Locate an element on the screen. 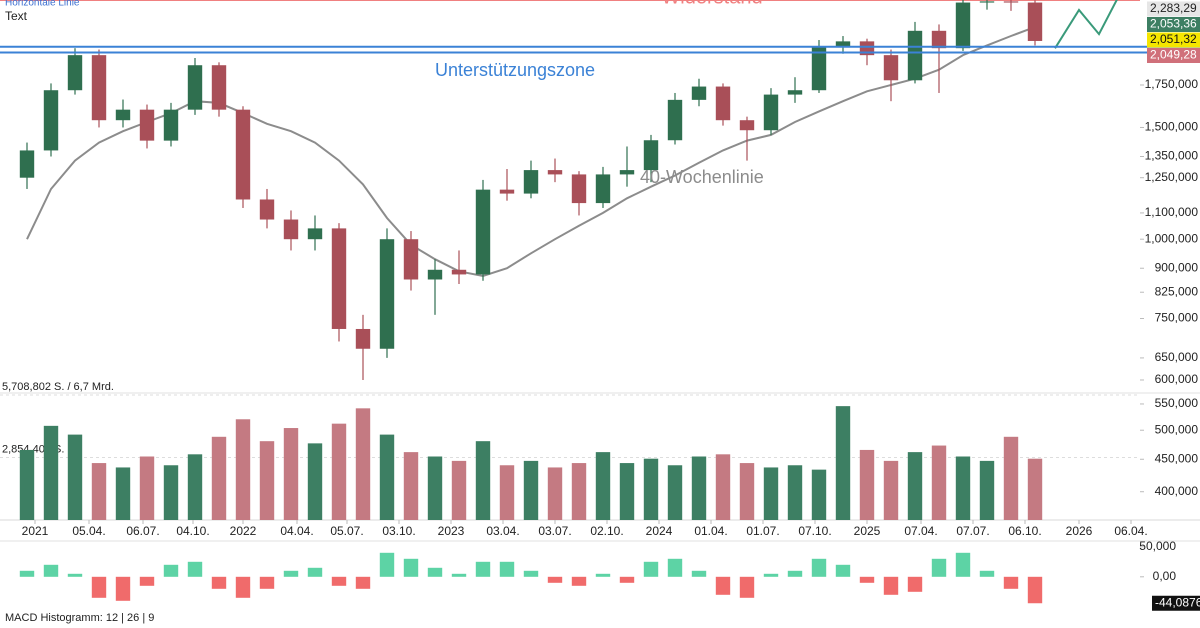  y-tick-label: 550,000 is located at coordinates (1177, 403).